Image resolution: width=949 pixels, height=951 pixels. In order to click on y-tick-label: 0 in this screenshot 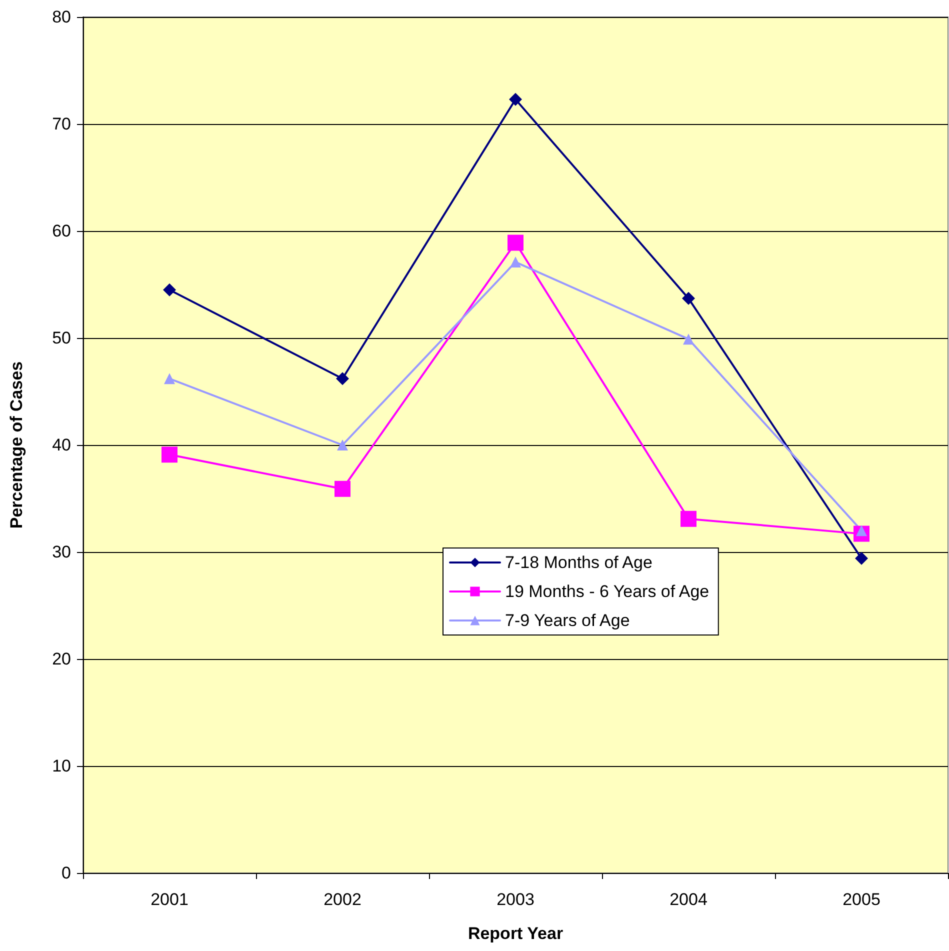, I will do `click(66, 873)`.